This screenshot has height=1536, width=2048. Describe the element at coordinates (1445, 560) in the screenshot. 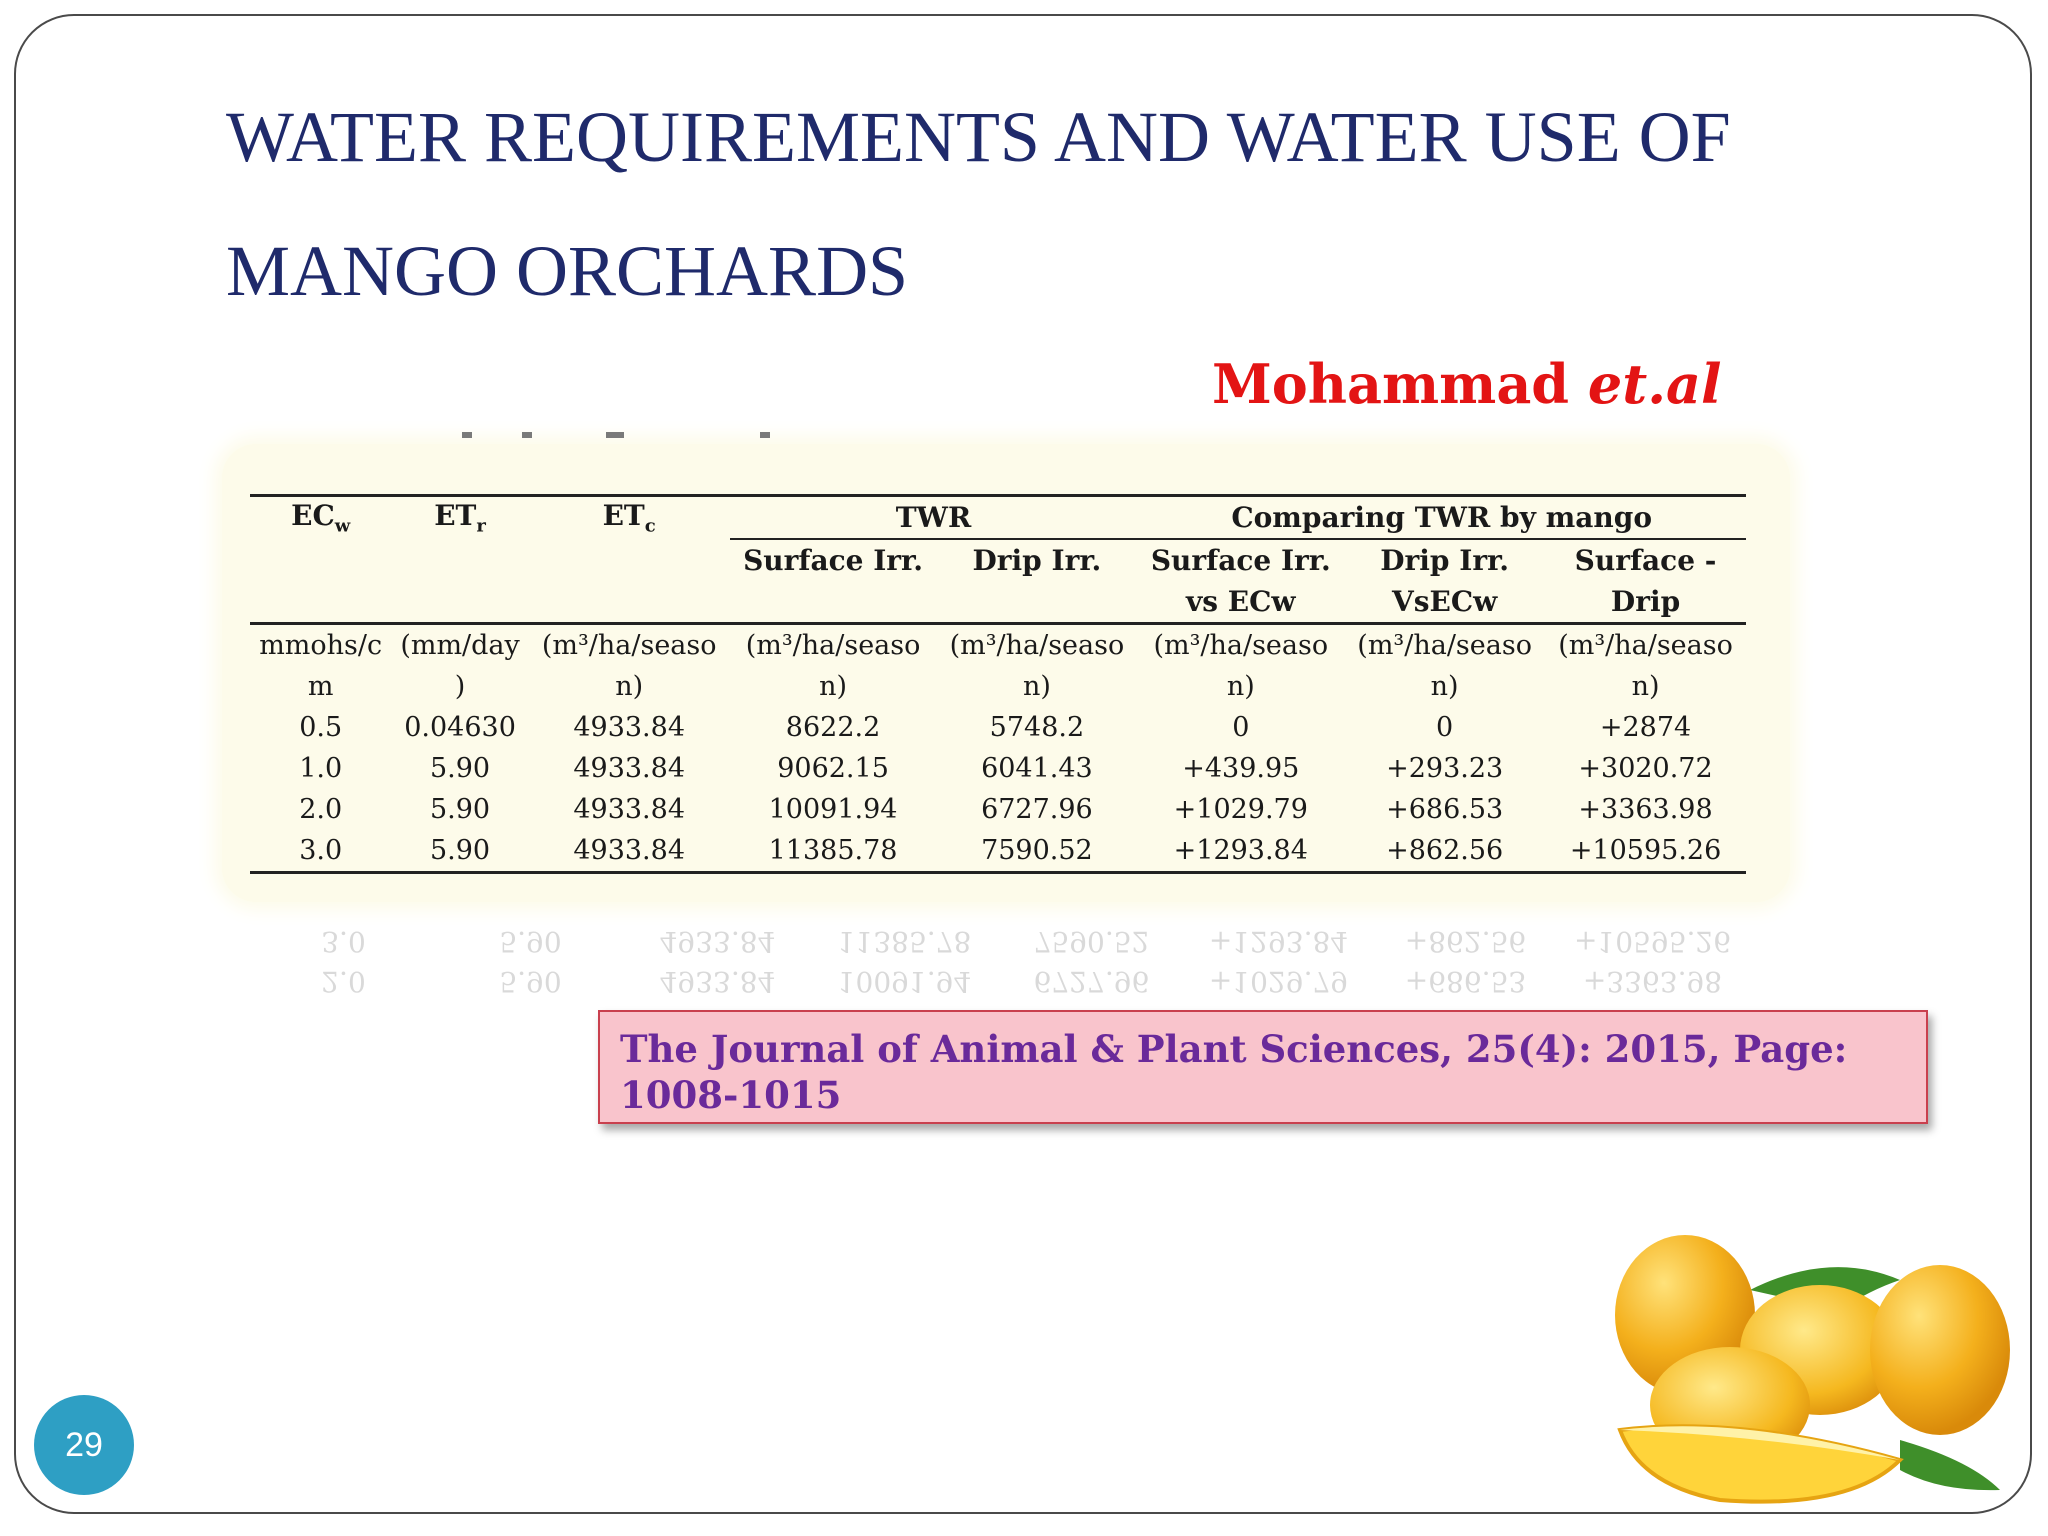

I see `header-cmp-drip-1: Drip Irr.` at that location.